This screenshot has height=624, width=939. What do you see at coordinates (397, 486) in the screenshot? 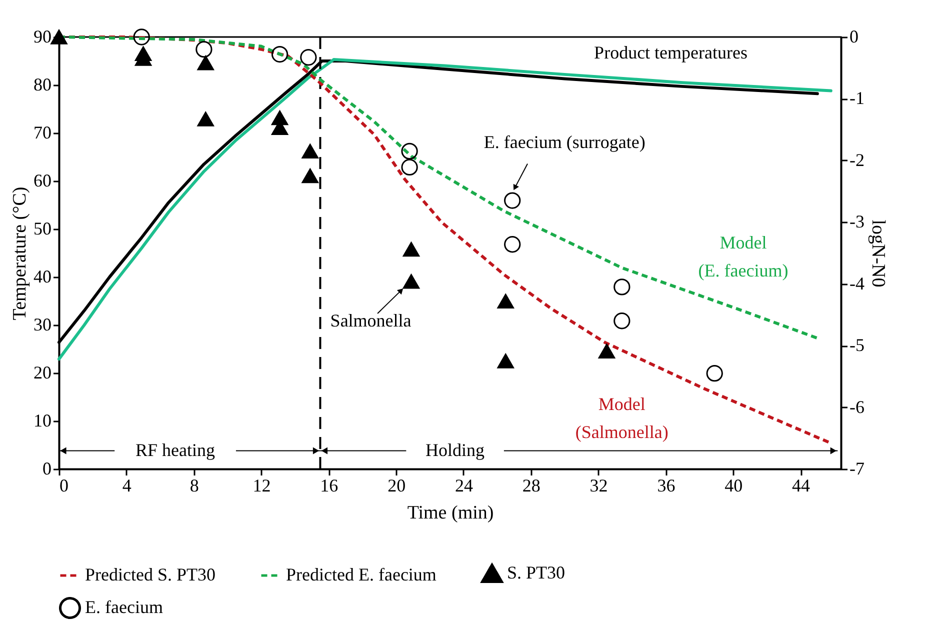
I see `x-tick-label: 20` at bounding box center [397, 486].